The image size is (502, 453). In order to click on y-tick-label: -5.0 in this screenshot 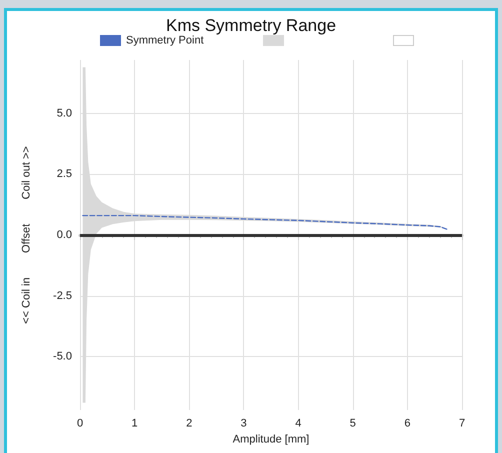, I will do `click(62, 356)`.